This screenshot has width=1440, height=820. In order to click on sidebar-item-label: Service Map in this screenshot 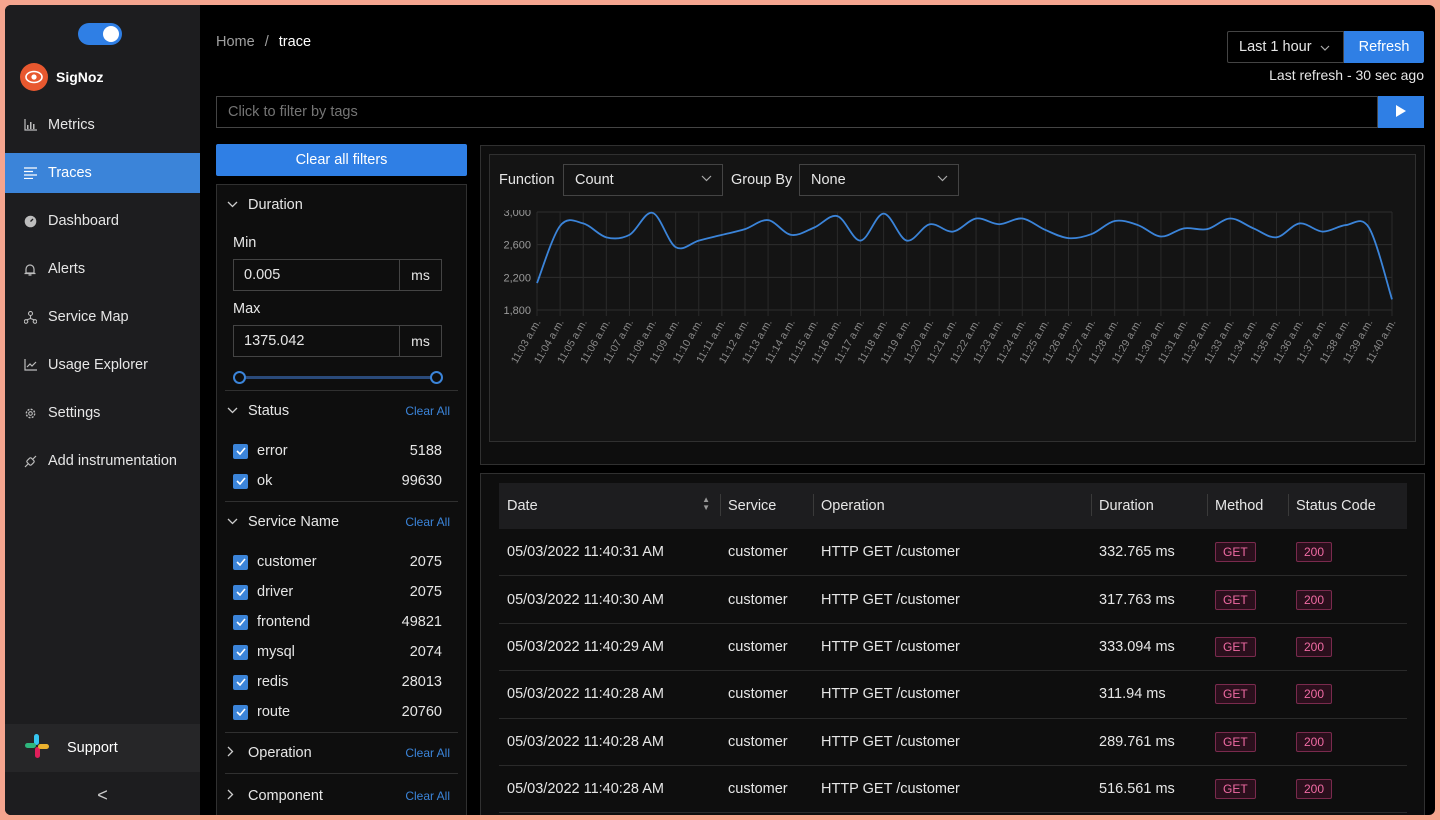, I will do `click(88, 317)`.